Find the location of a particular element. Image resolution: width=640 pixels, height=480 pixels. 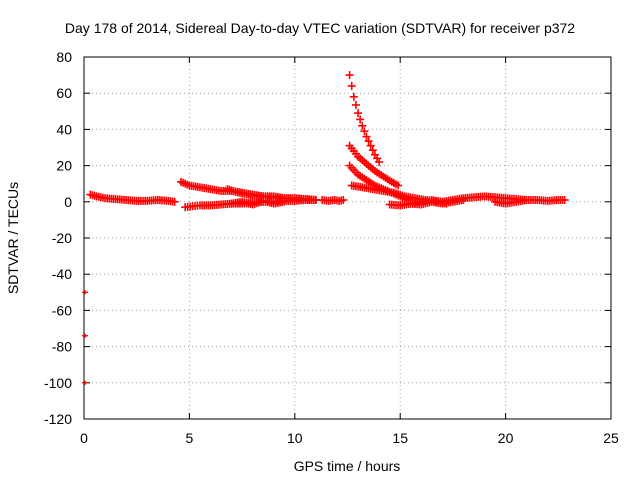

y-tick-label: -40 is located at coordinates (62, 274).